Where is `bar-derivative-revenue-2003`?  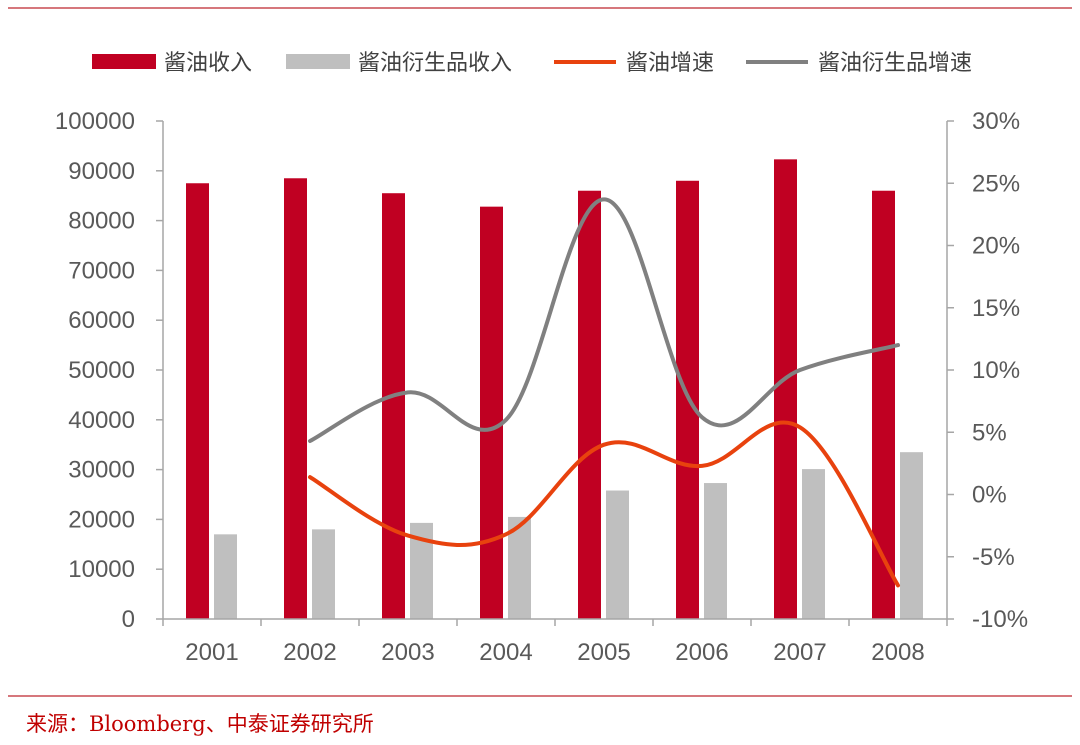 bar-derivative-revenue-2003 is located at coordinates (421, 570).